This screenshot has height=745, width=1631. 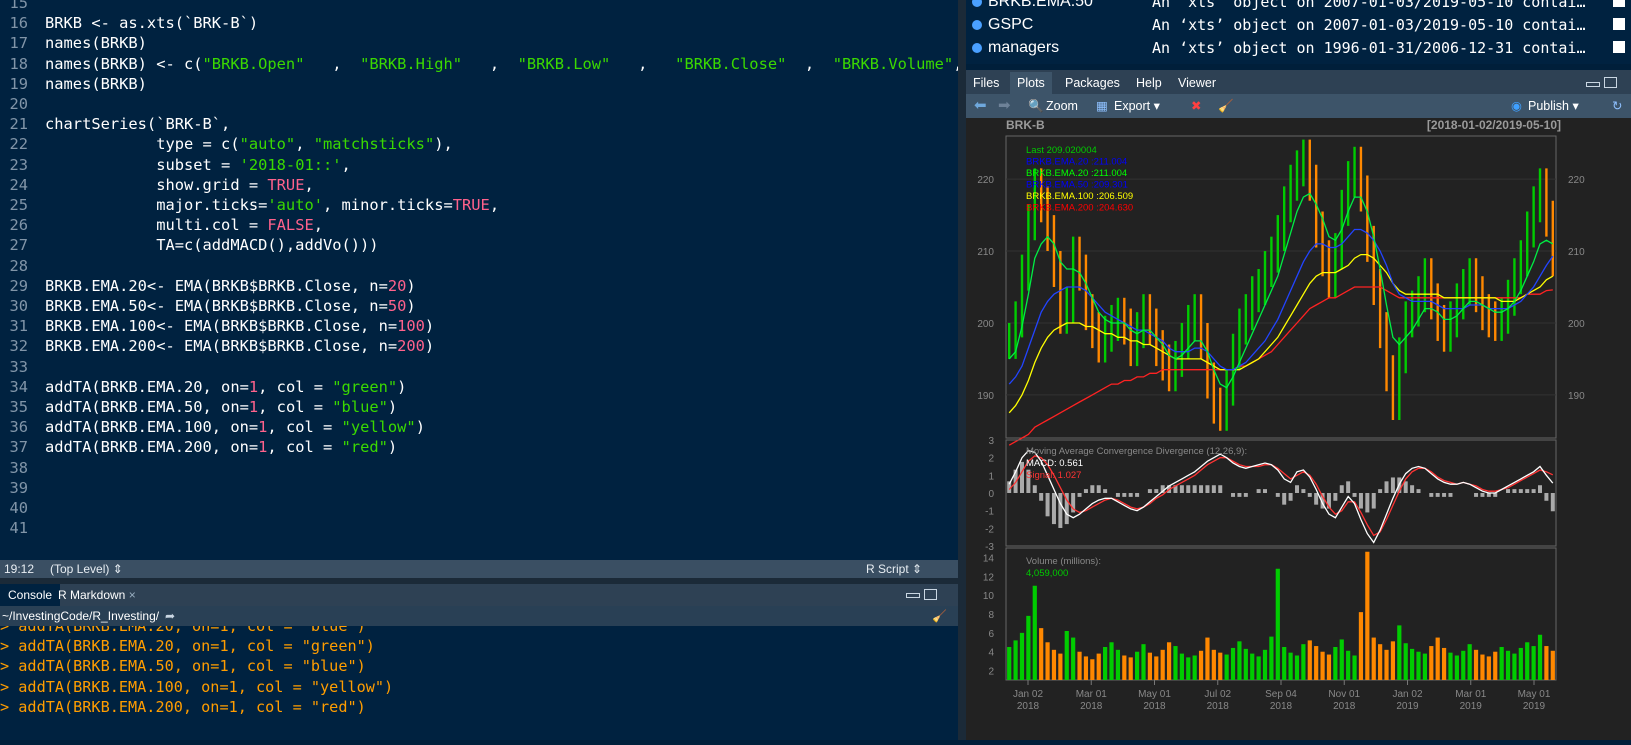 I want to click on code-line: 20, so click(x=22, y=104).